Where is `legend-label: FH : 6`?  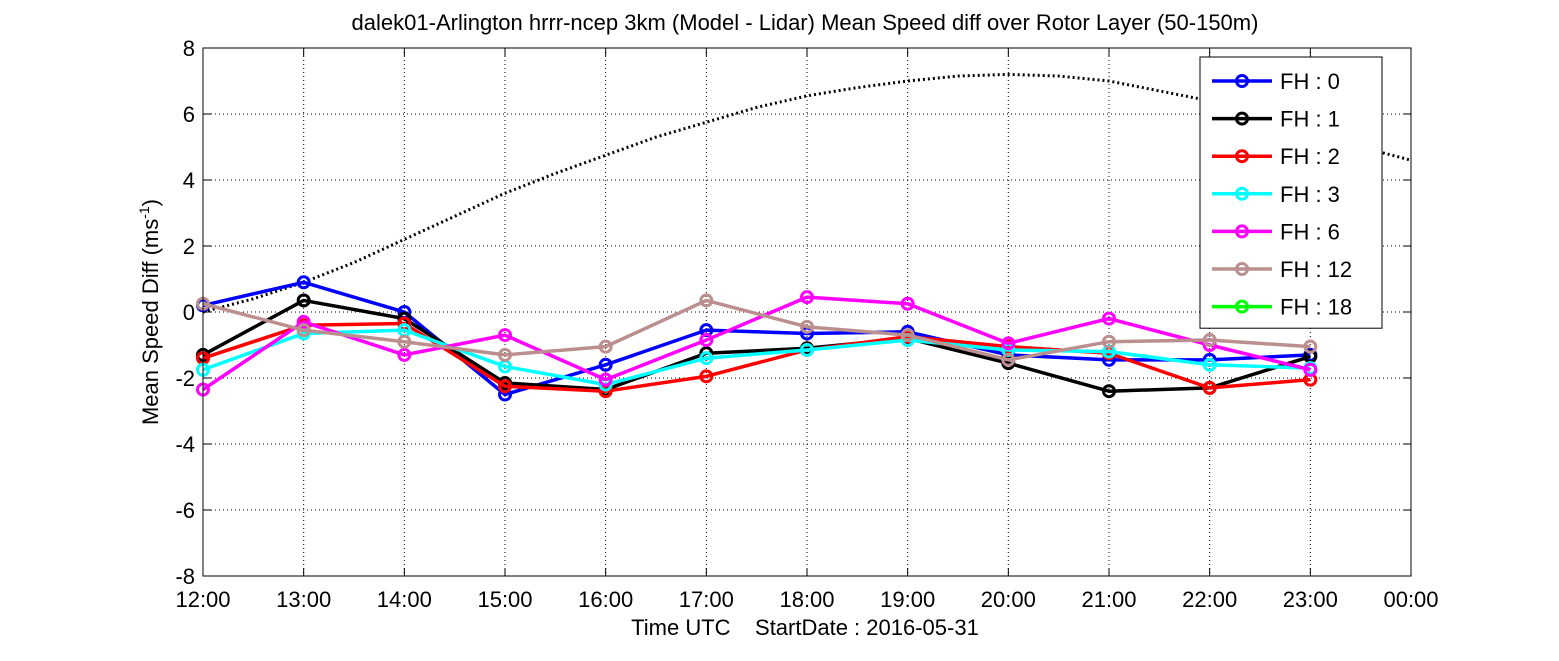 legend-label: FH : 6 is located at coordinates (1310, 231).